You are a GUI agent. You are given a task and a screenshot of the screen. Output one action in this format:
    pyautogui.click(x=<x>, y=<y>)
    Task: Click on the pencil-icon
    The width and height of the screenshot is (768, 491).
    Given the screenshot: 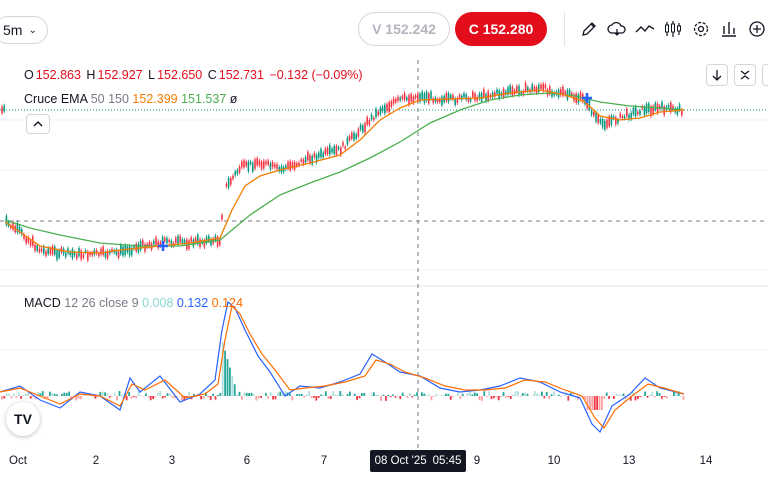 What is the action you would take?
    pyautogui.click(x=589, y=29)
    